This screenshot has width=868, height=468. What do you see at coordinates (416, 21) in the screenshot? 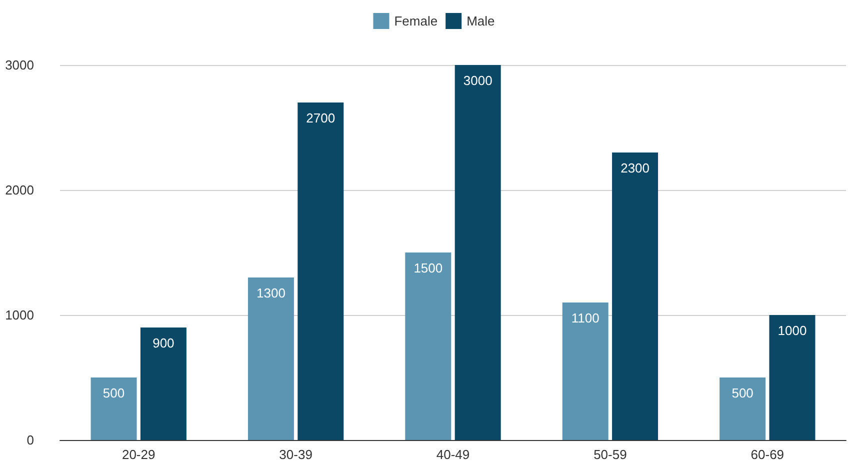
I see `legend-label: Female` at bounding box center [416, 21].